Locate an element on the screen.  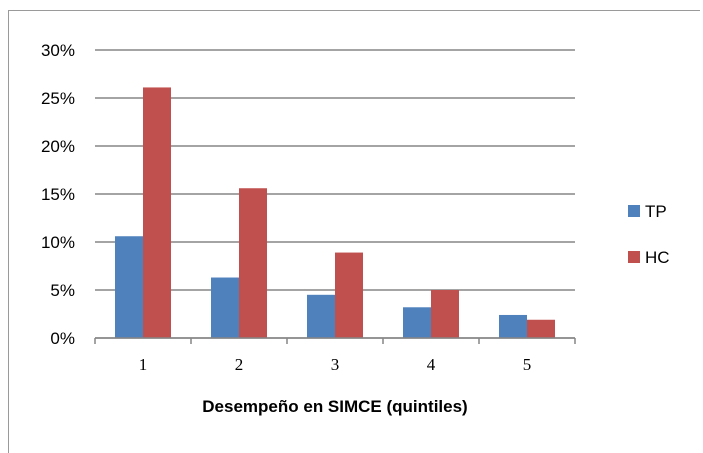
x-tick-label: 4 is located at coordinates (431, 364).